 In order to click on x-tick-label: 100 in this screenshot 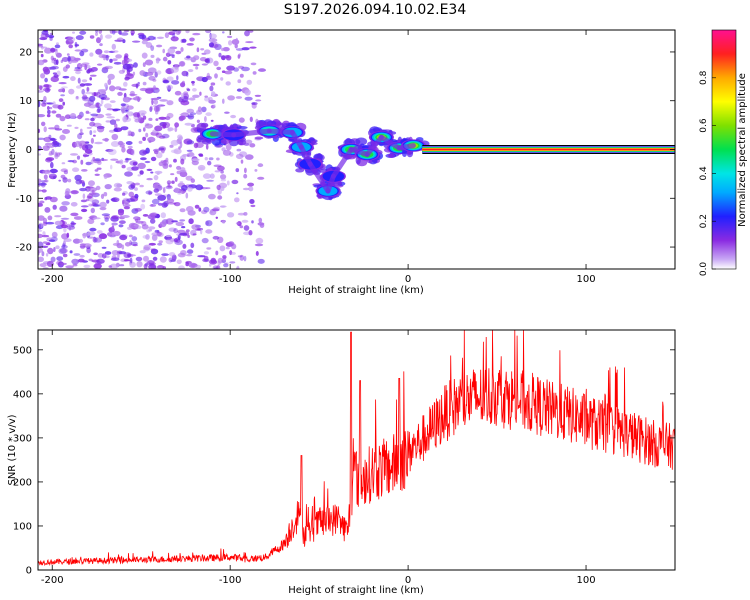, I will do `click(585, 279)`.